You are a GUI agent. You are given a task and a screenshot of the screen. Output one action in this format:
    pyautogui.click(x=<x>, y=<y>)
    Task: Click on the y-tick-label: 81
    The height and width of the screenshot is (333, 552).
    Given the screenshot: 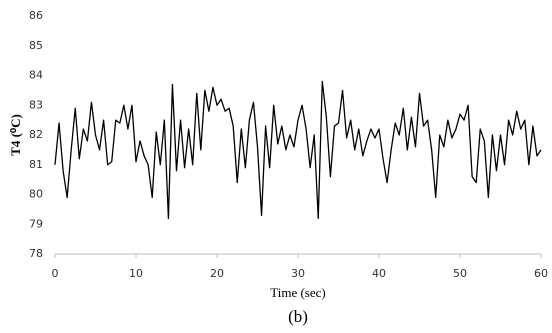 What is the action you would take?
    pyautogui.click(x=36, y=164)
    